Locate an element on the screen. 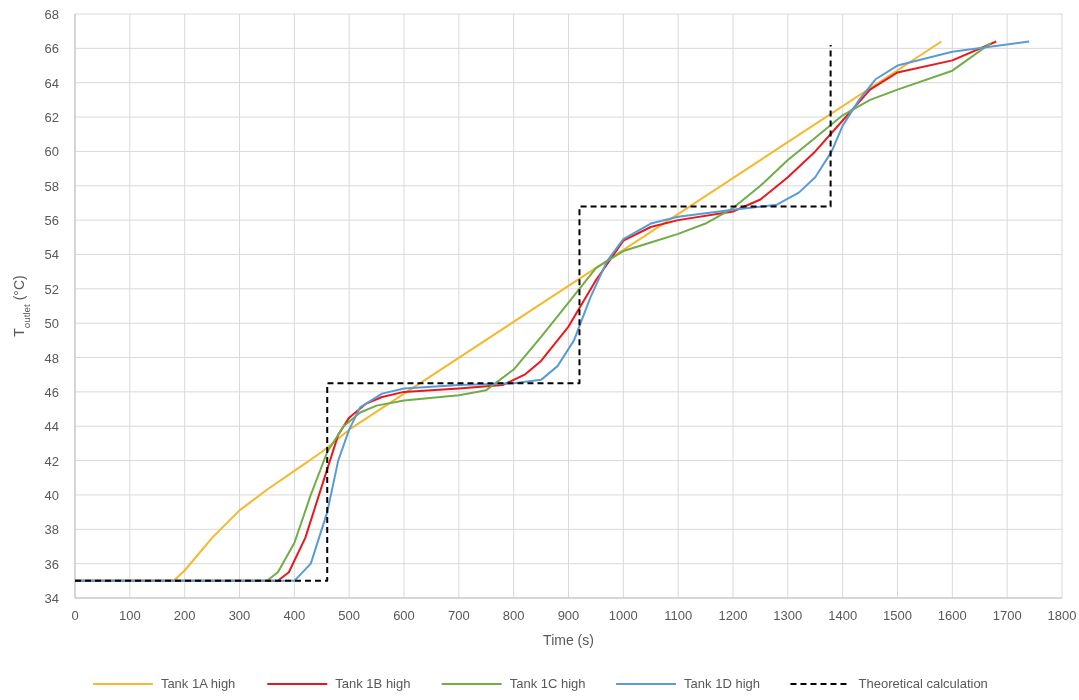  x-tick-label: 1500 is located at coordinates (897, 615).